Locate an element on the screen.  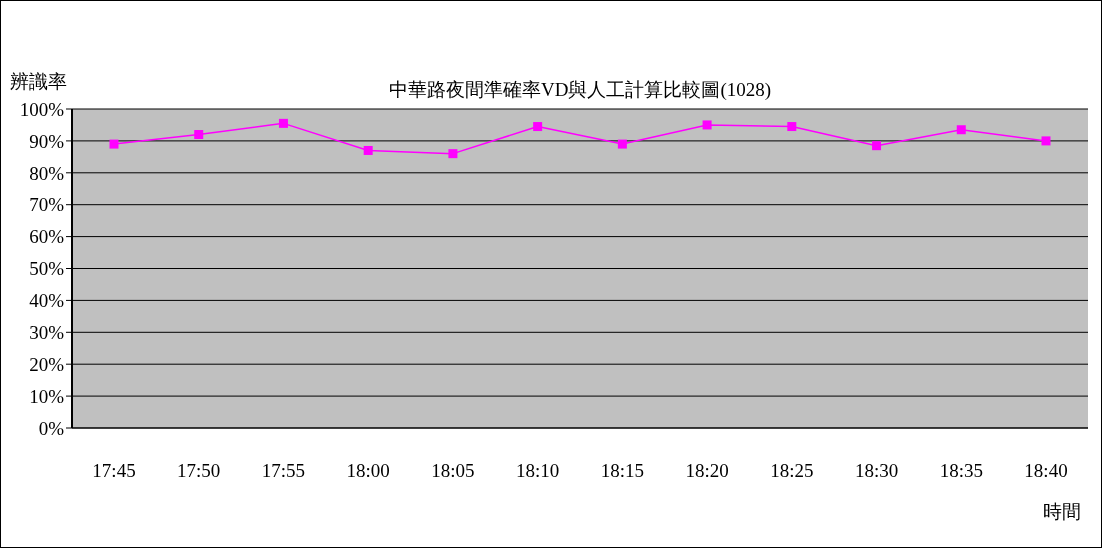
y-tick-label: 0% is located at coordinates (51, 428).